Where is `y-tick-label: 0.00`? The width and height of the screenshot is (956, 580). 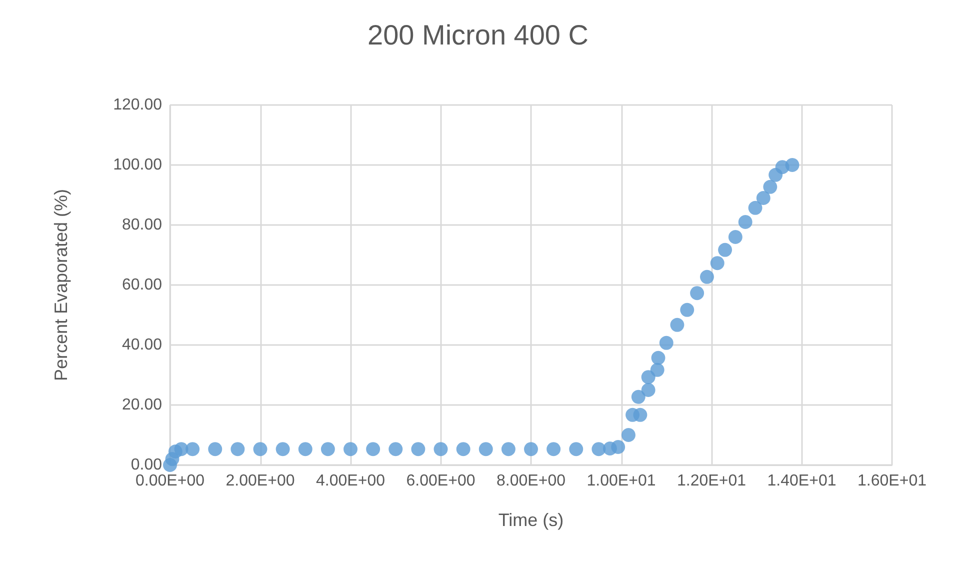
y-tick-label: 0.00 is located at coordinates (146, 465).